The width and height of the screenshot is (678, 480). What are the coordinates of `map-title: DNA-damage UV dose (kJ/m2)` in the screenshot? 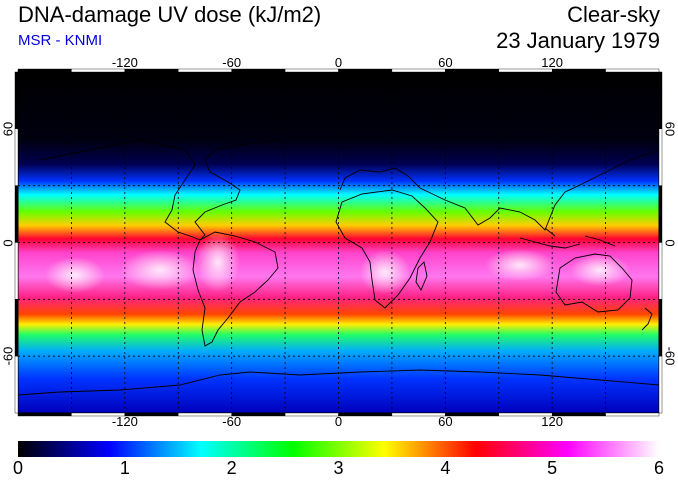 It's located at (170, 14).